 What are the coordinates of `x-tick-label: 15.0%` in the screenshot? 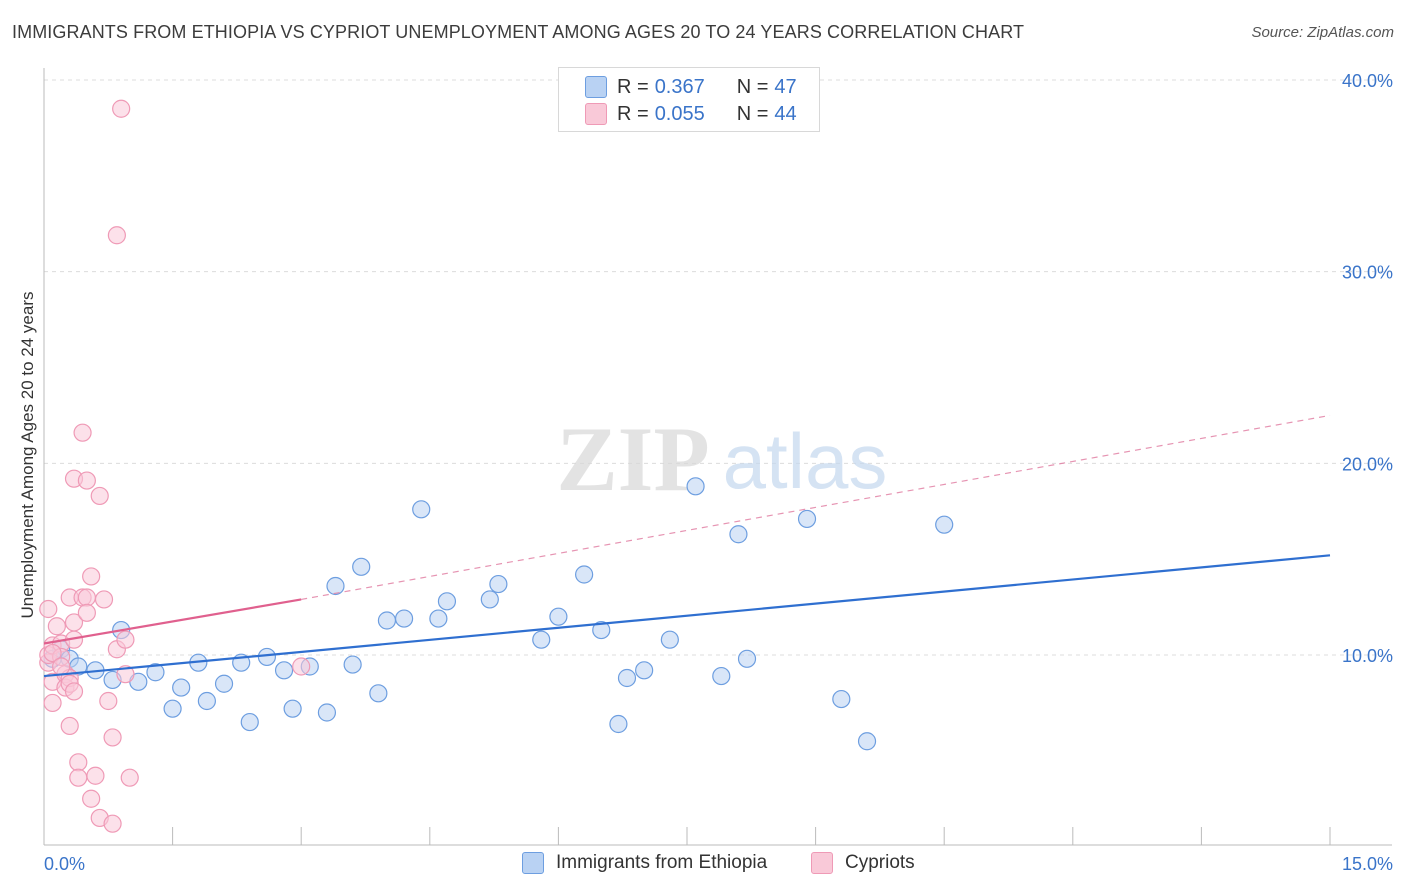 It's located at (1367, 864).